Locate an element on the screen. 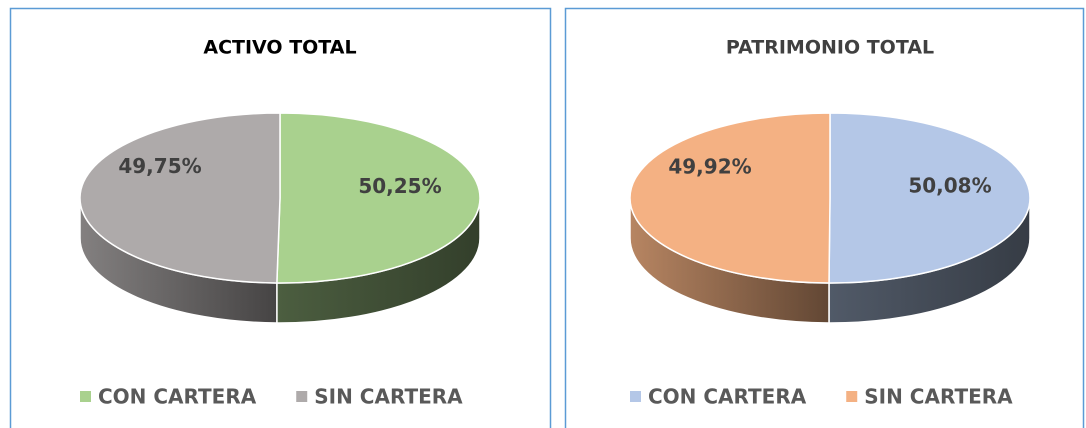 Image resolution: width=1086 pixels, height=428 pixels. data-label: 50,25% is located at coordinates (399, 186).